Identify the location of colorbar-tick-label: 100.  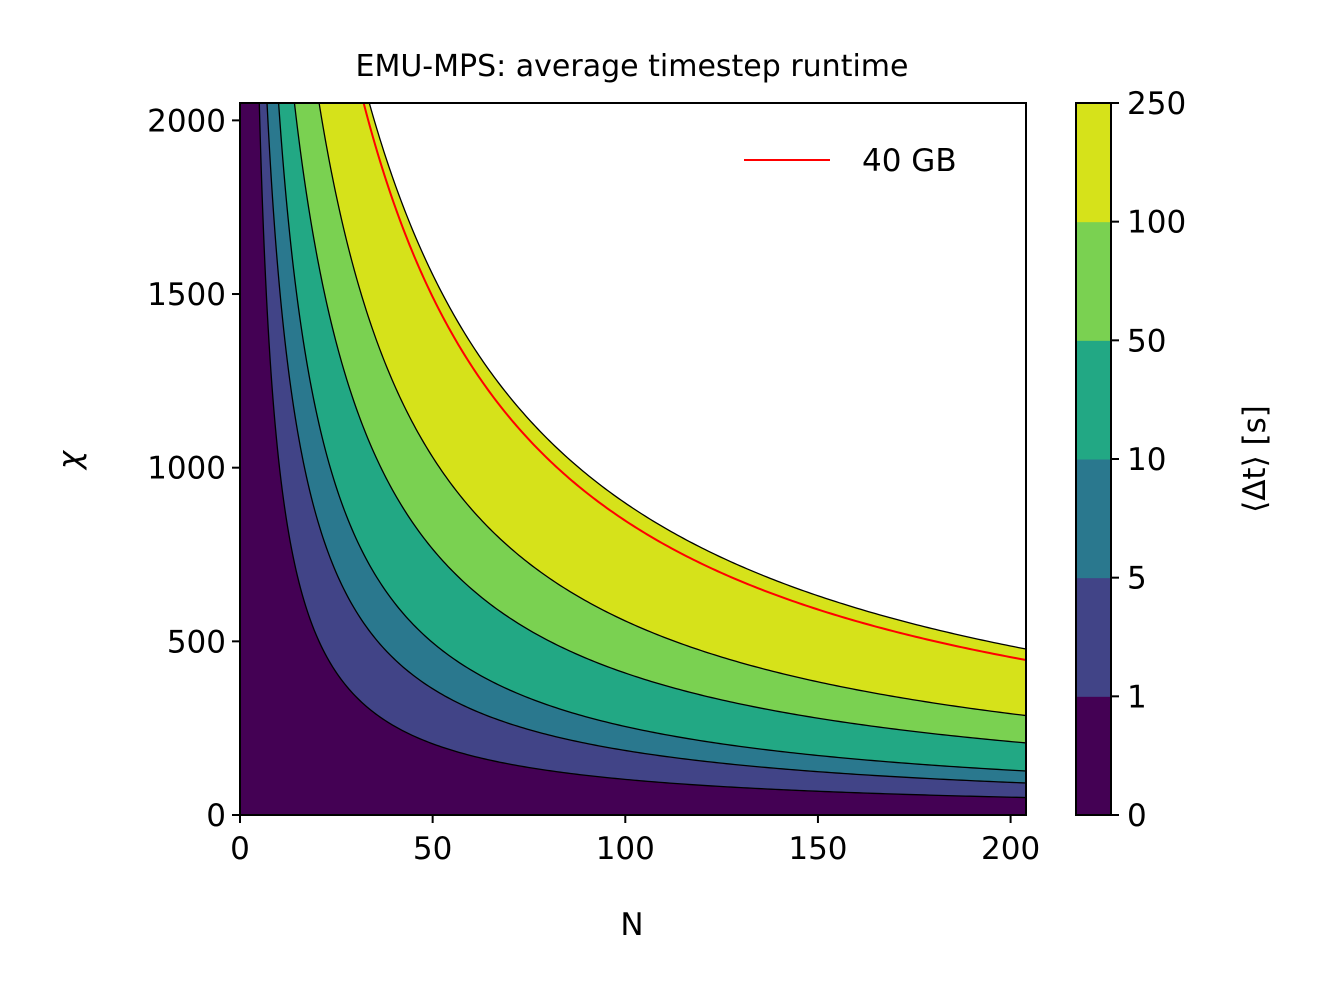
(1156, 223).